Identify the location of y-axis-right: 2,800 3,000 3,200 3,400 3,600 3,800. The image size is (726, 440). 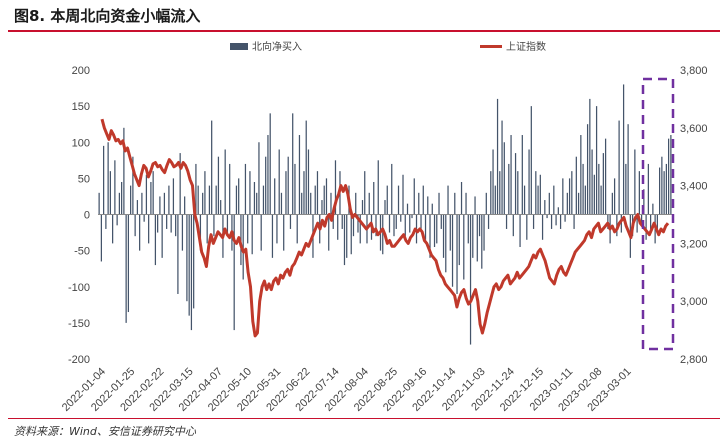
(694, 215).